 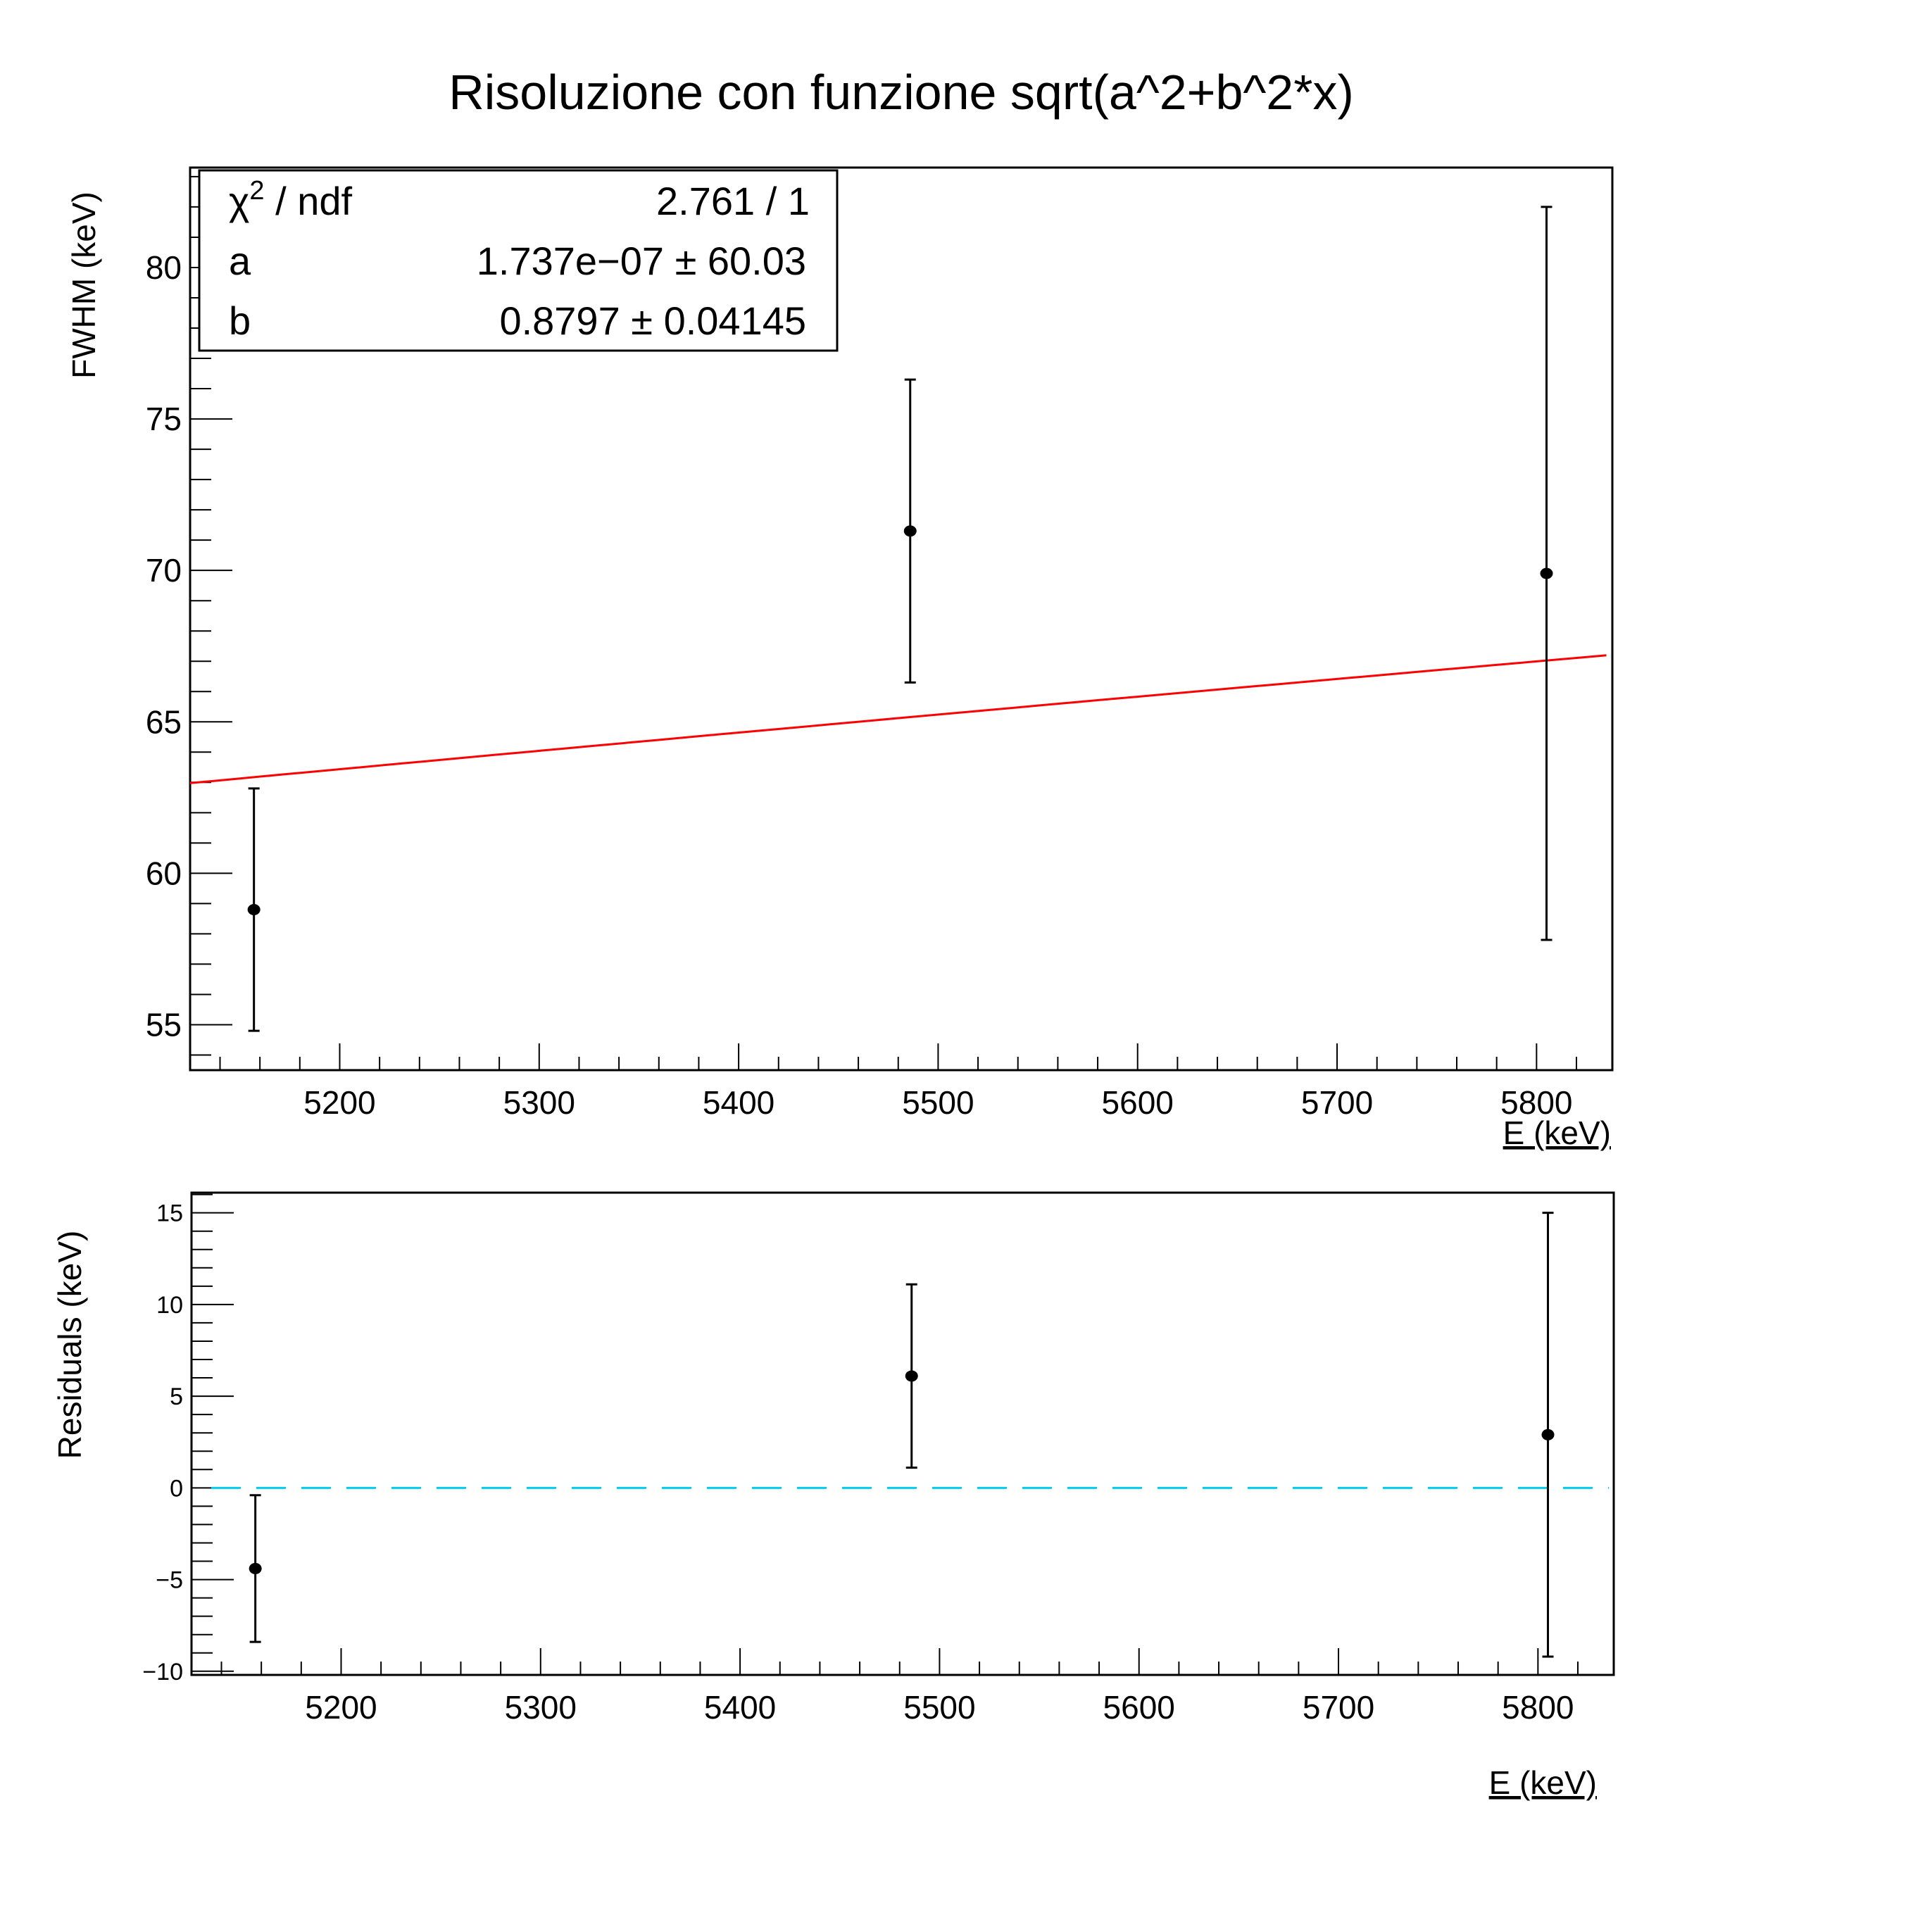 What do you see at coordinates (164, 570) in the screenshot?
I see `fwhm-y-tick-label: 70` at bounding box center [164, 570].